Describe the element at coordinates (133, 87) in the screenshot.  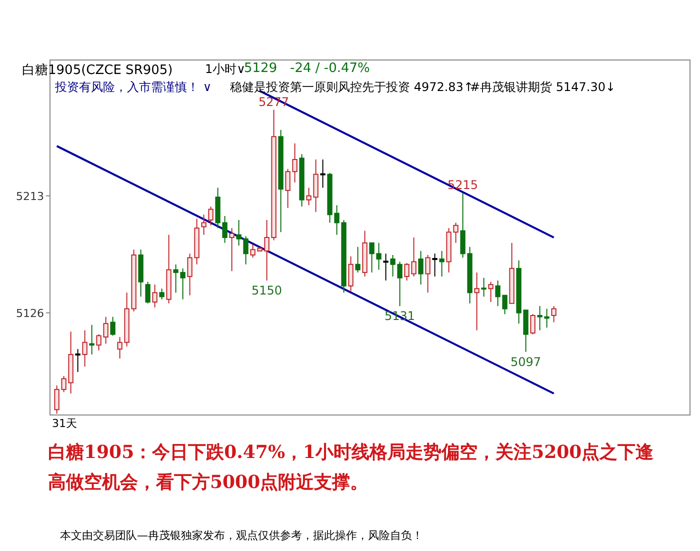
I see `annotation: 投资有风险，入市需谨慎！ ∨` at that location.